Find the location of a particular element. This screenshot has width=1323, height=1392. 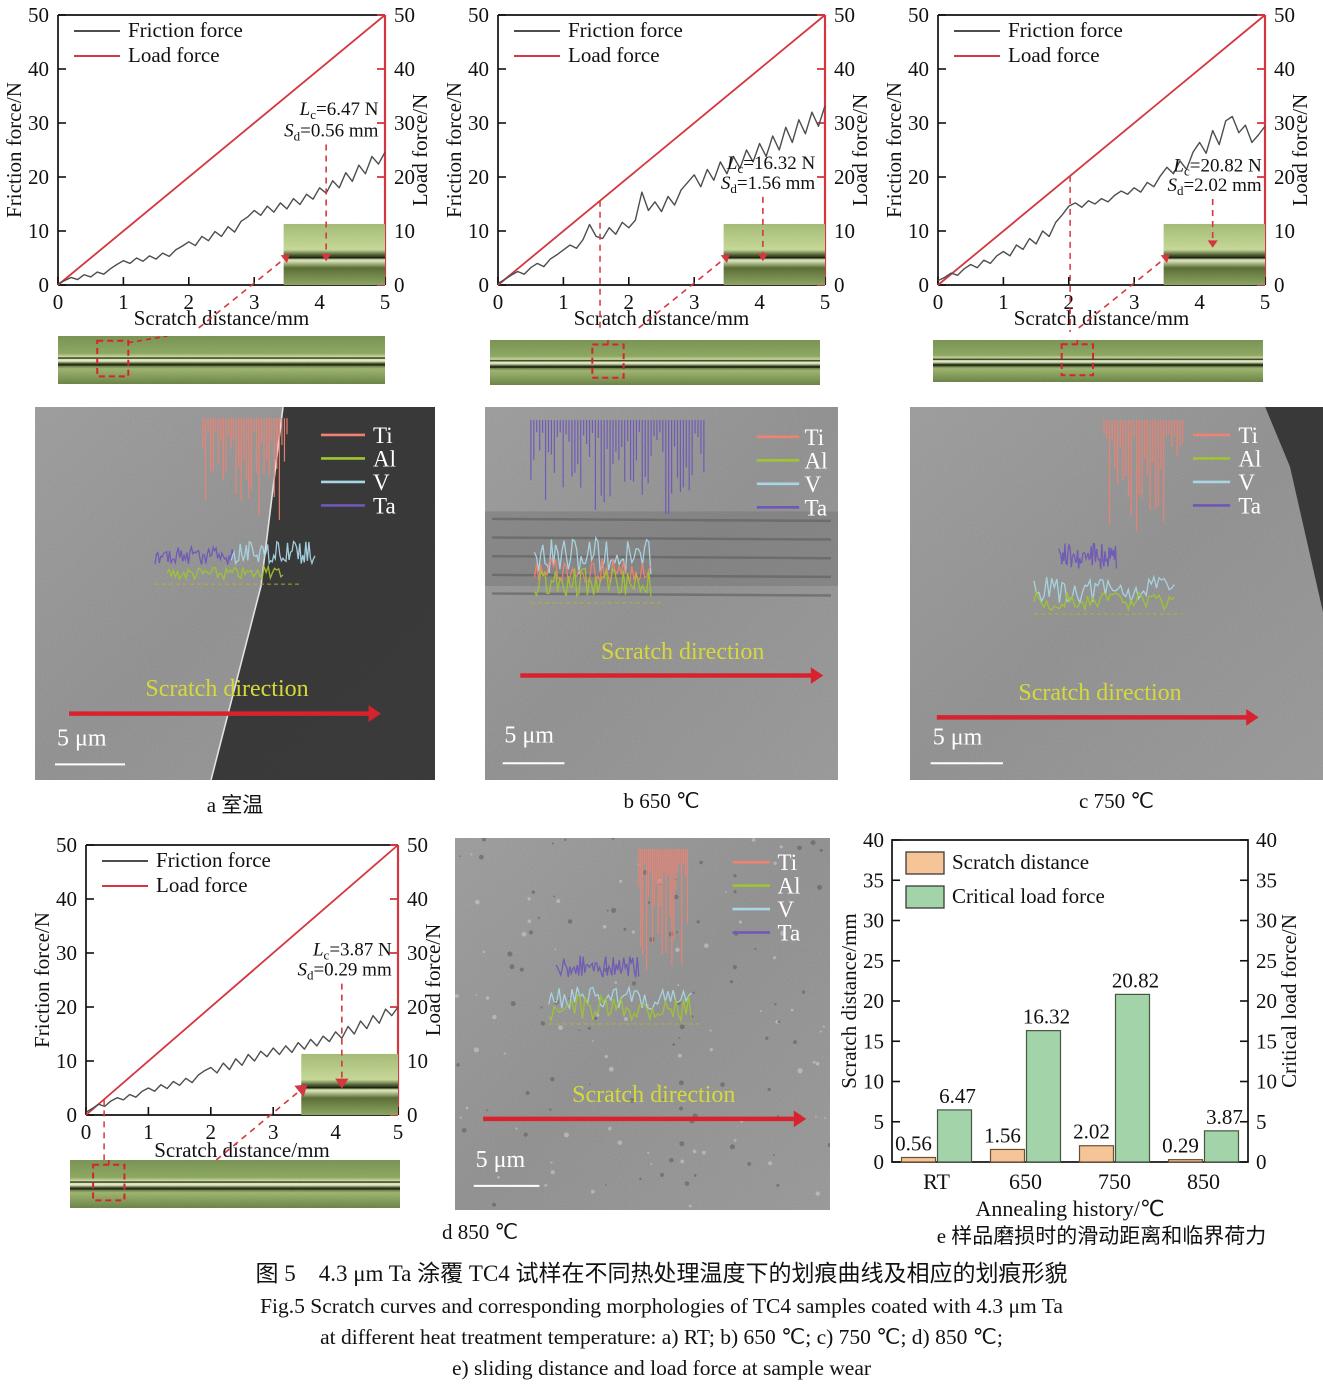

eds-trace-al is located at coordinates (1104, 601).